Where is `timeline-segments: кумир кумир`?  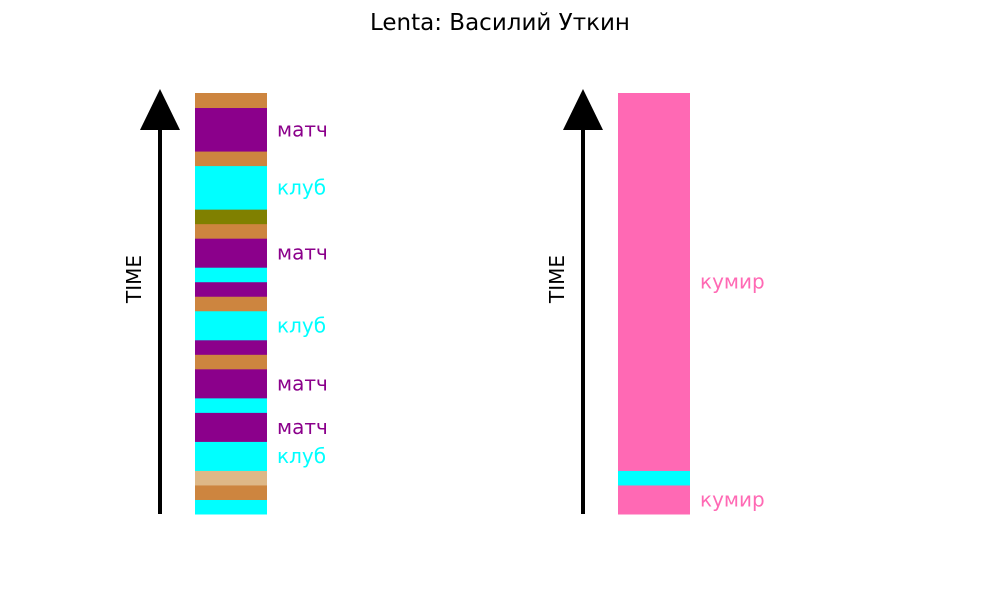 timeline-segments: кумир кумир is located at coordinates (691, 304).